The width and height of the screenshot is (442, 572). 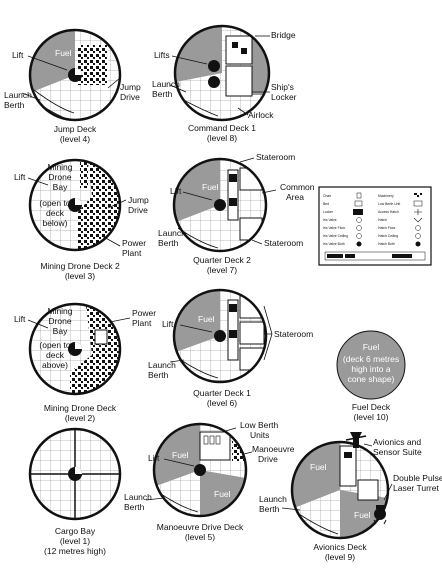 I want to click on legend-ship-silhouette-icon, so click(x=335, y=256).